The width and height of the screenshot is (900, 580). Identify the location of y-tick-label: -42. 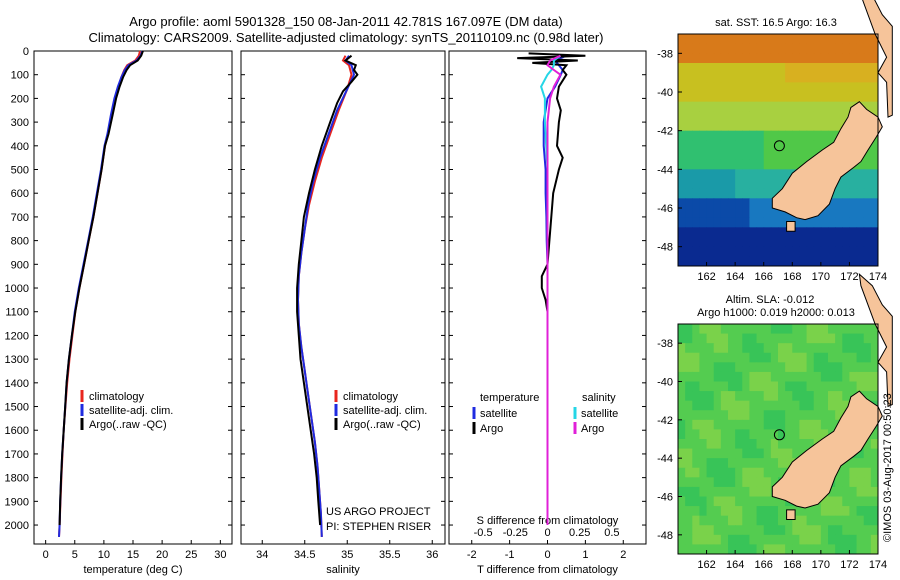
(665, 421).